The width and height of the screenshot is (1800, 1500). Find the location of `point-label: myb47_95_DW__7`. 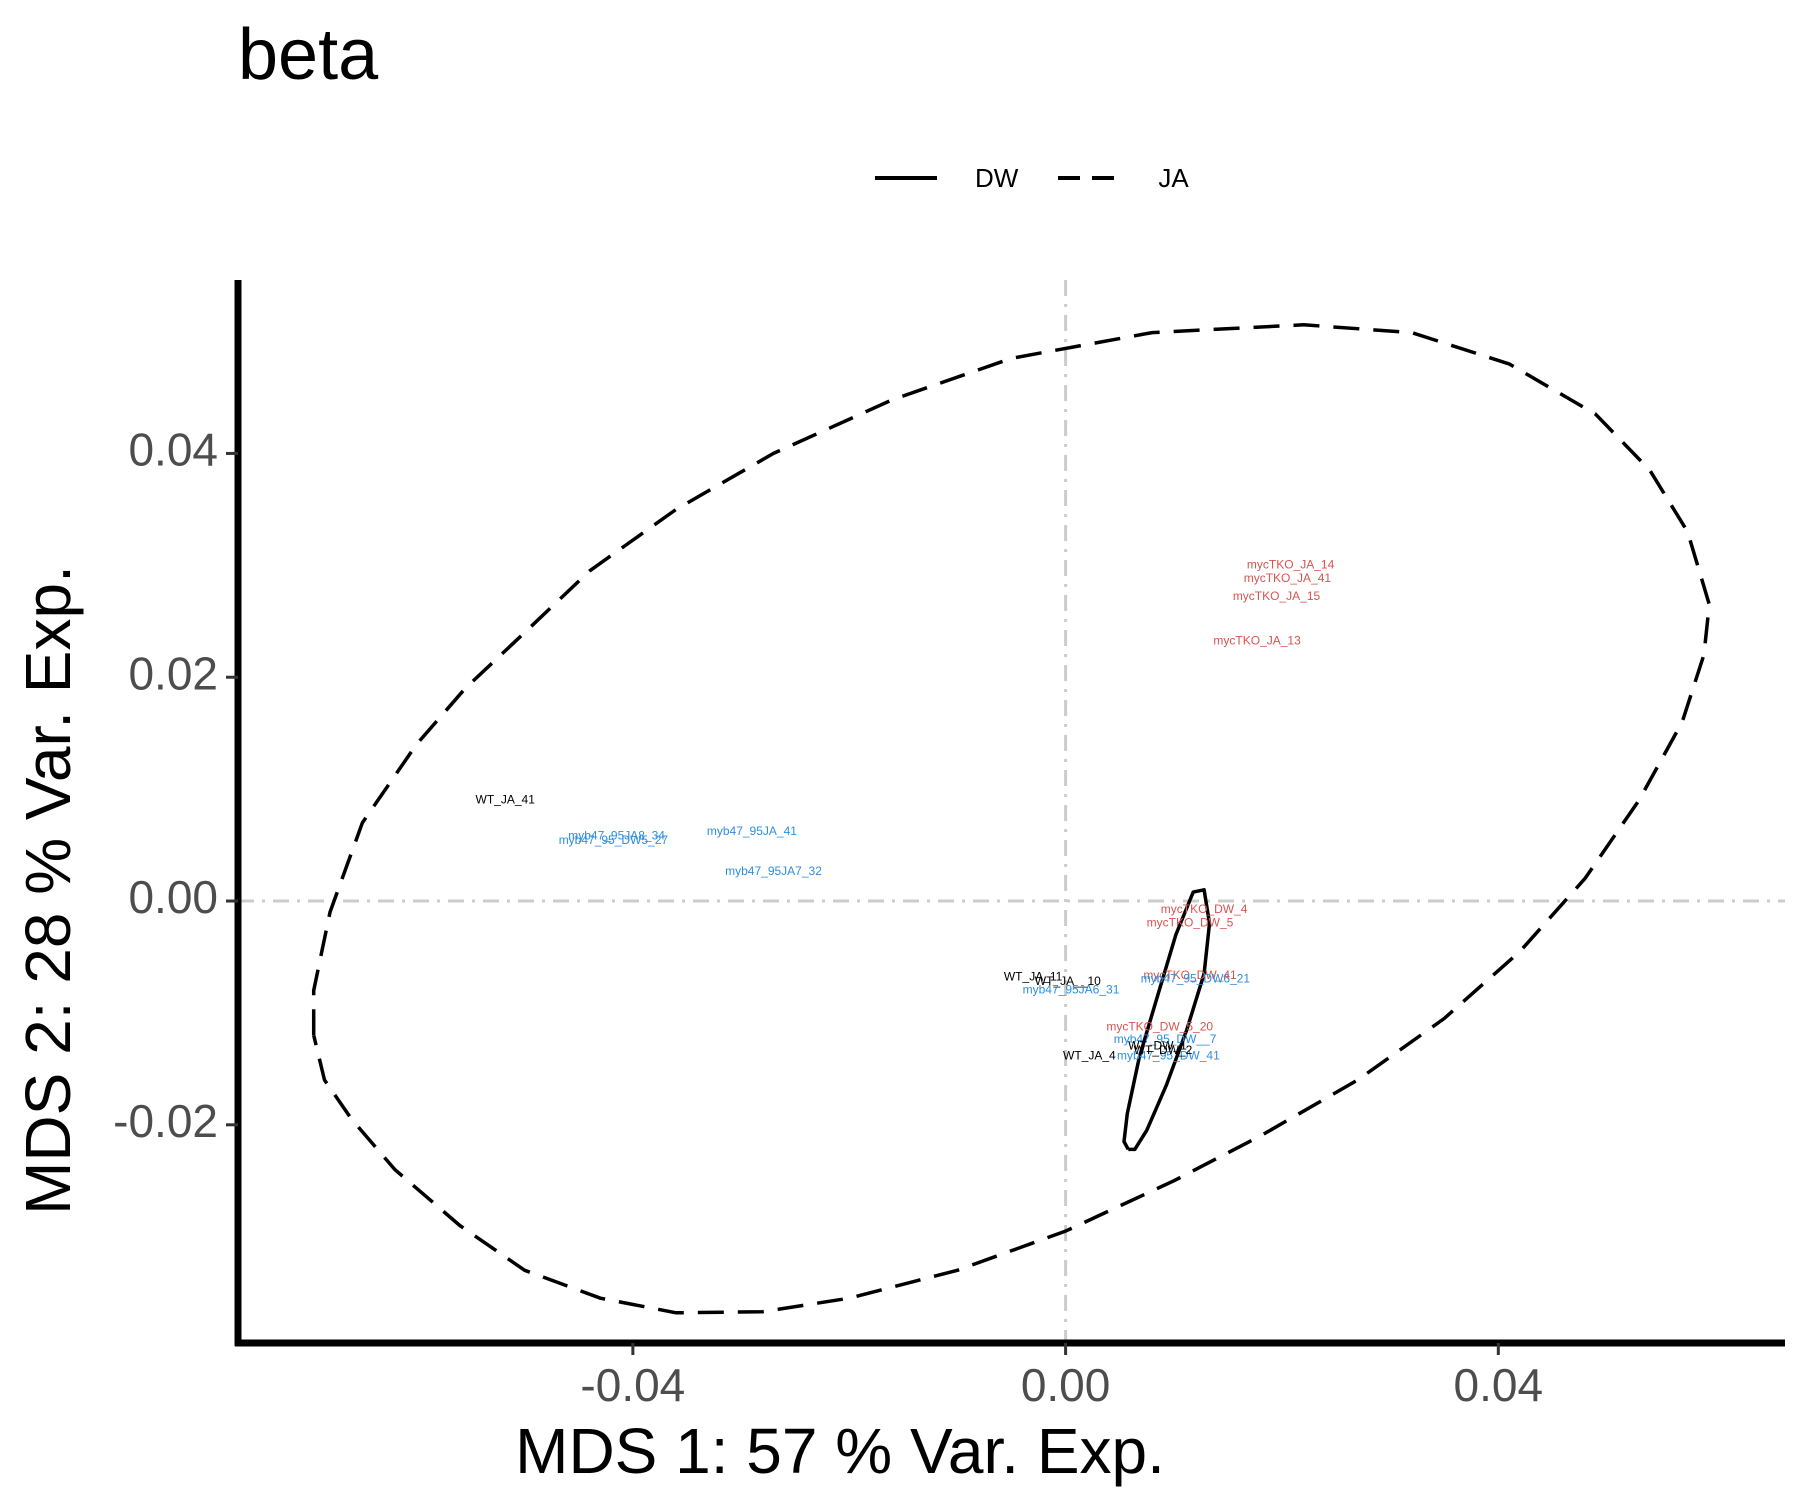

point-label: myb47_95_DW__7 is located at coordinates (1165, 1039).